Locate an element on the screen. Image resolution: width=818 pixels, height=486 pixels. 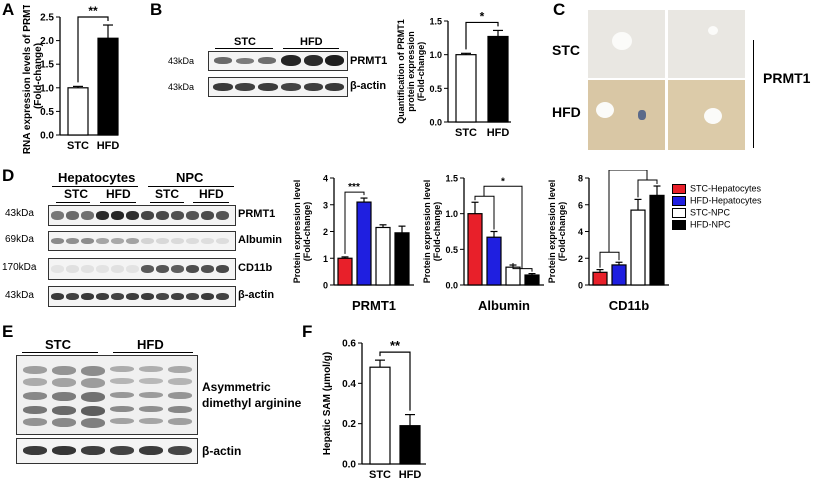
chart-title: CD11b is located at coordinates (629, 305).